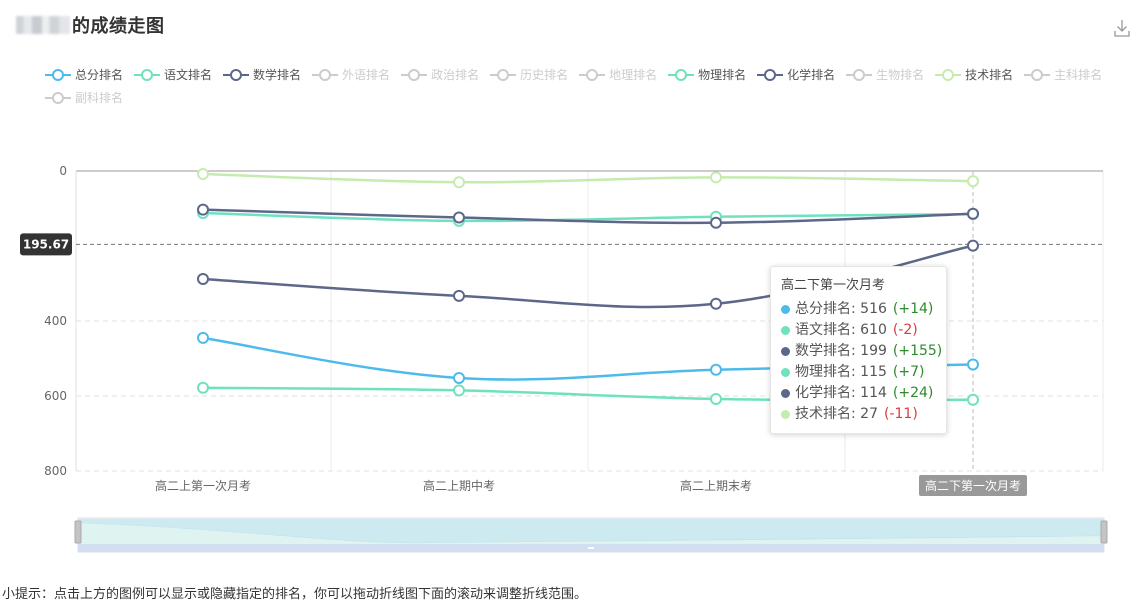  I want to click on y-tick-label: 400, so click(55, 321).